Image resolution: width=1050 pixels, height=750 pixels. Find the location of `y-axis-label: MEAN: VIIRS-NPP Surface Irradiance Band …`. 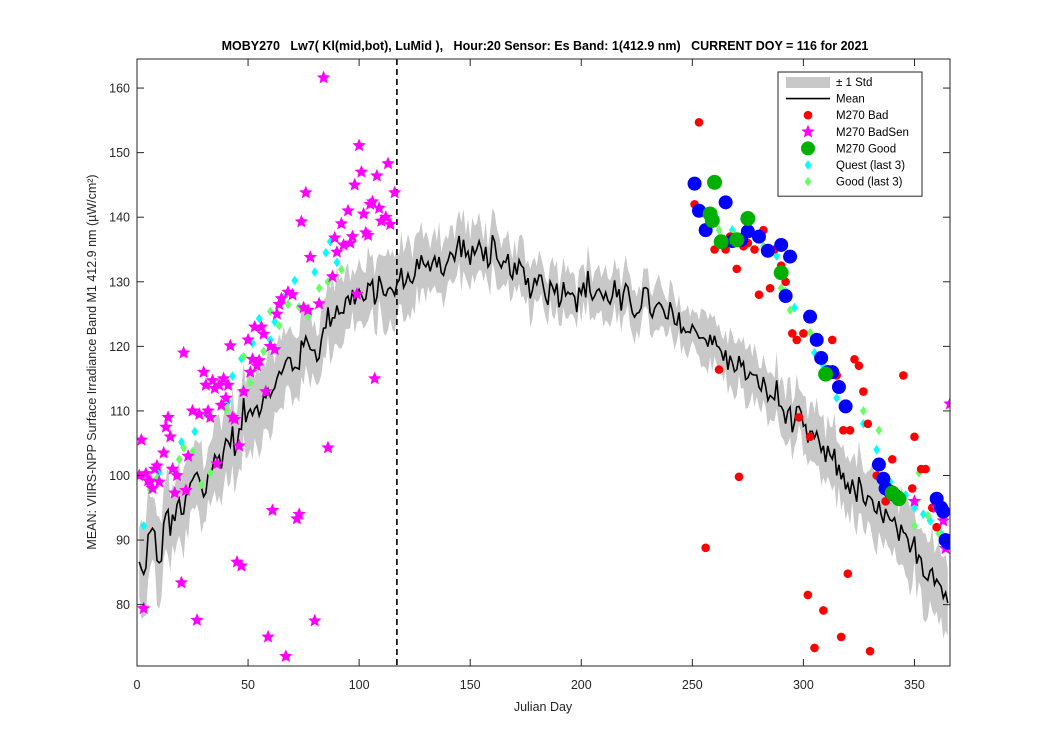

y-axis-label: MEAN: VIIRS-NPP Surface Irradiance Band … is located at coordinates (92, 361).